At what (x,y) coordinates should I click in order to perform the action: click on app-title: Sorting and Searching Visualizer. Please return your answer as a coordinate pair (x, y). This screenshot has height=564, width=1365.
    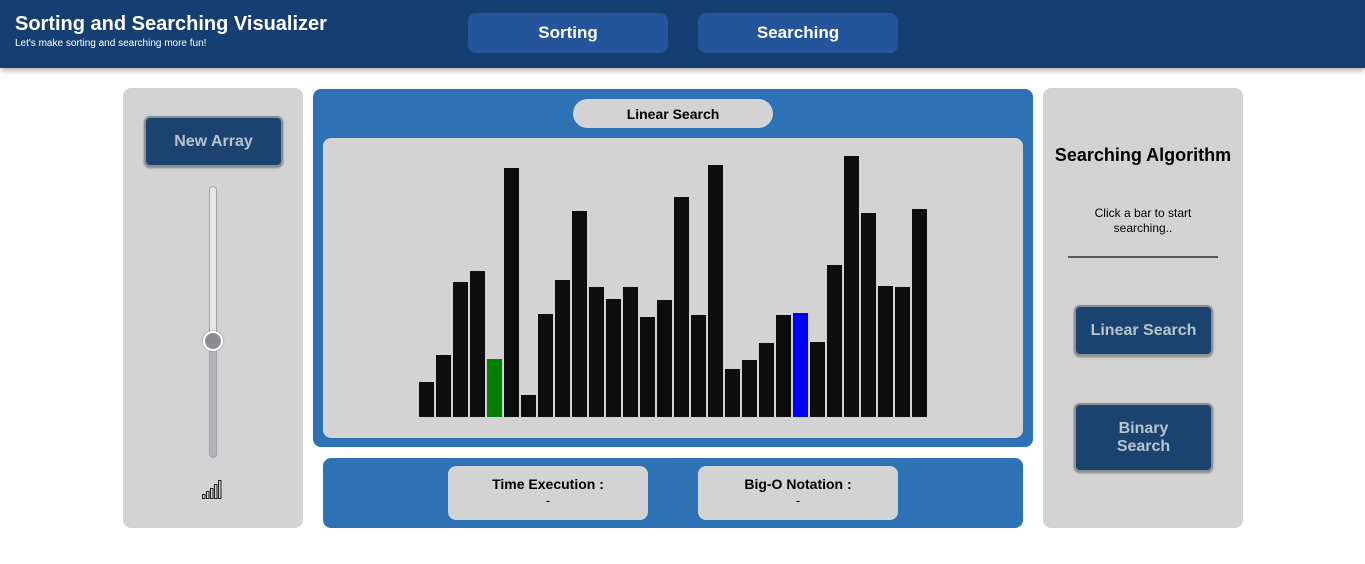
    Looking at the image, I should click on (171, 24).